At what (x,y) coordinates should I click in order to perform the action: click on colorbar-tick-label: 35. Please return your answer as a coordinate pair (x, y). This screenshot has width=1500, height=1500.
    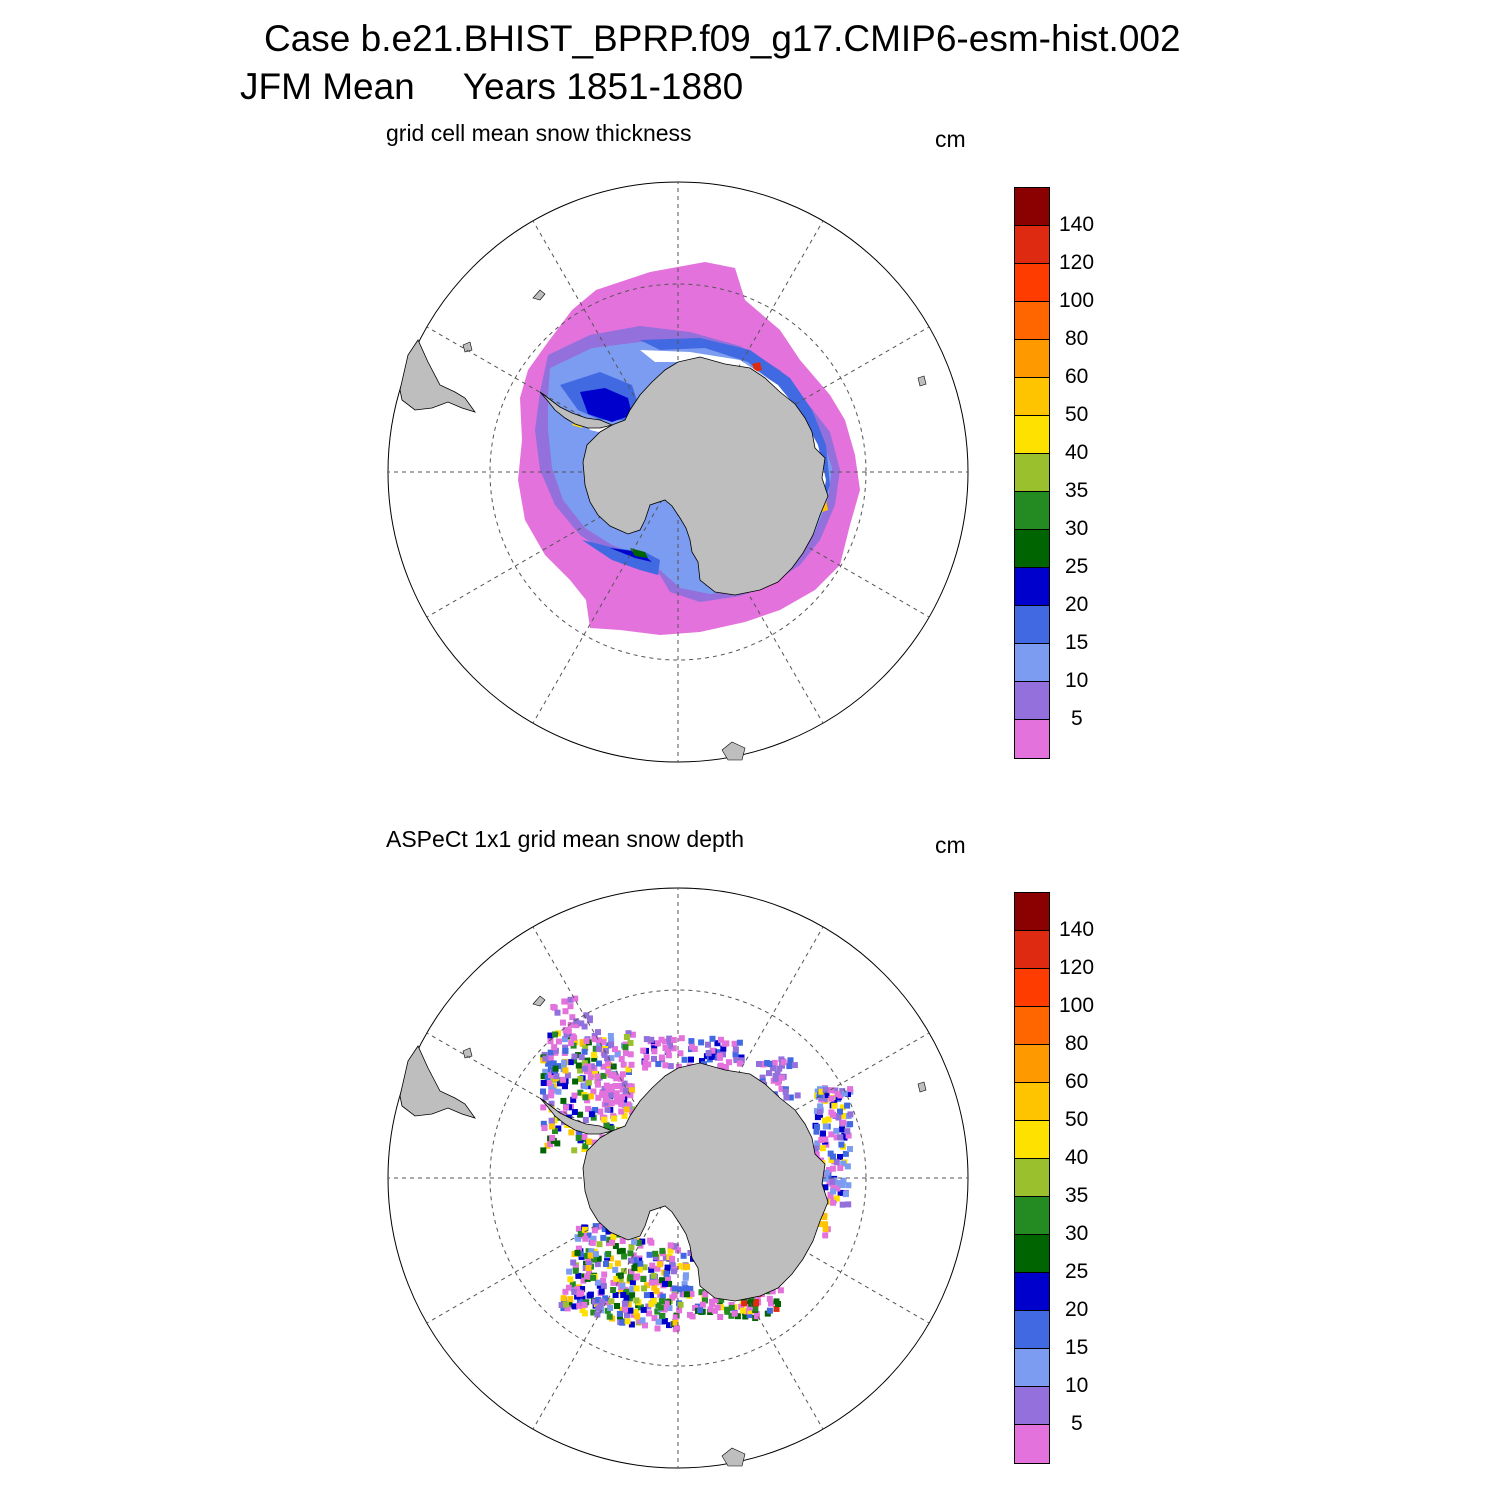
    Looking at the image, I should click on (1077, 1195).